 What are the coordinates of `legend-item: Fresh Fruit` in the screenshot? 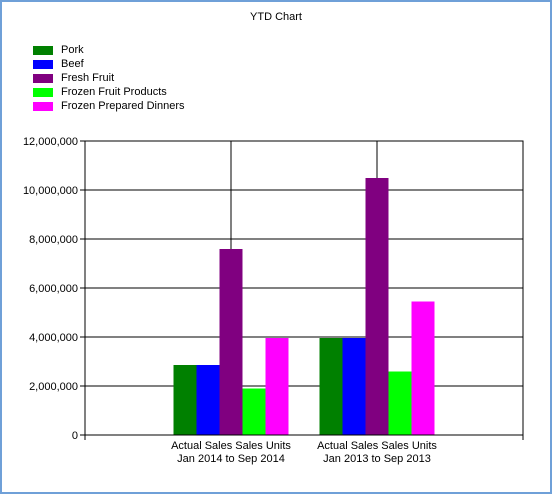 It's located at (109, 78).